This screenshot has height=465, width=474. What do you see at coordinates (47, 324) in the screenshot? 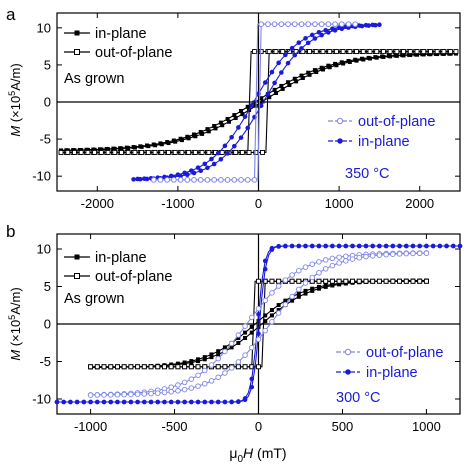
I see `y-tick-label: 0` at bounding box center [47, 324].